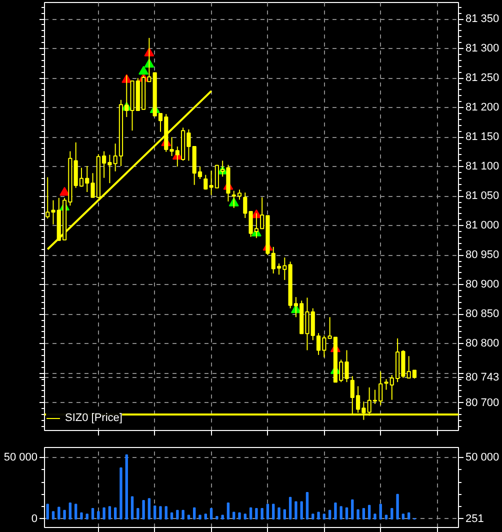 The height and width of the screenshot is (532, 502). What do you see at coordinates (483, 137) in the screenshot?
I see `y-tick-label: 81 150` at bounding box center [483, 137].